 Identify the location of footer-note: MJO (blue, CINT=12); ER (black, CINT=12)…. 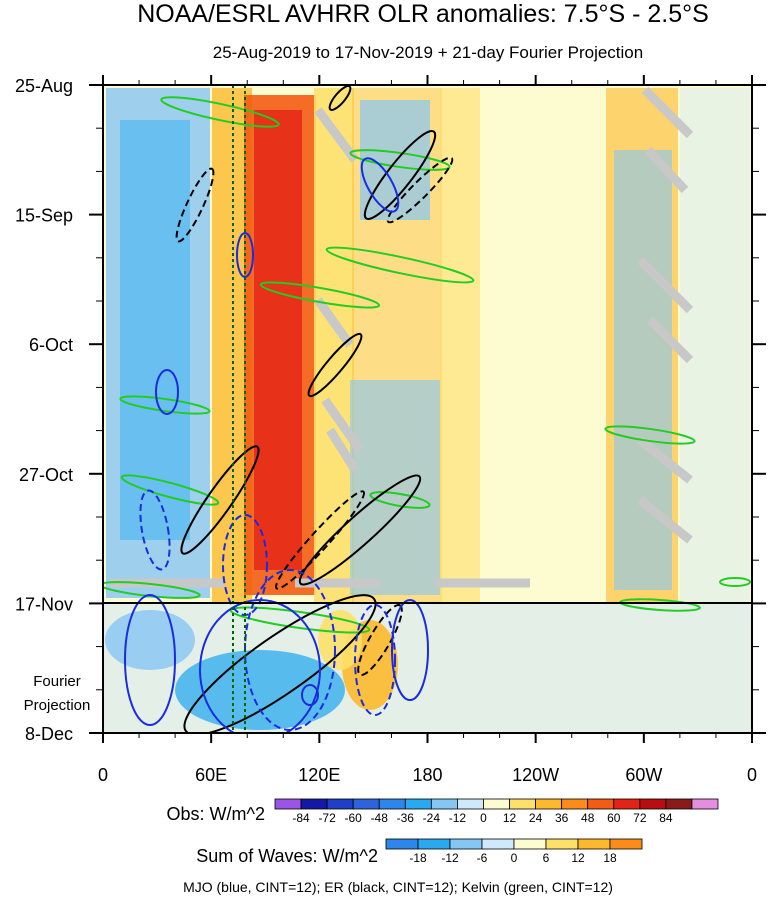
(398, 887).